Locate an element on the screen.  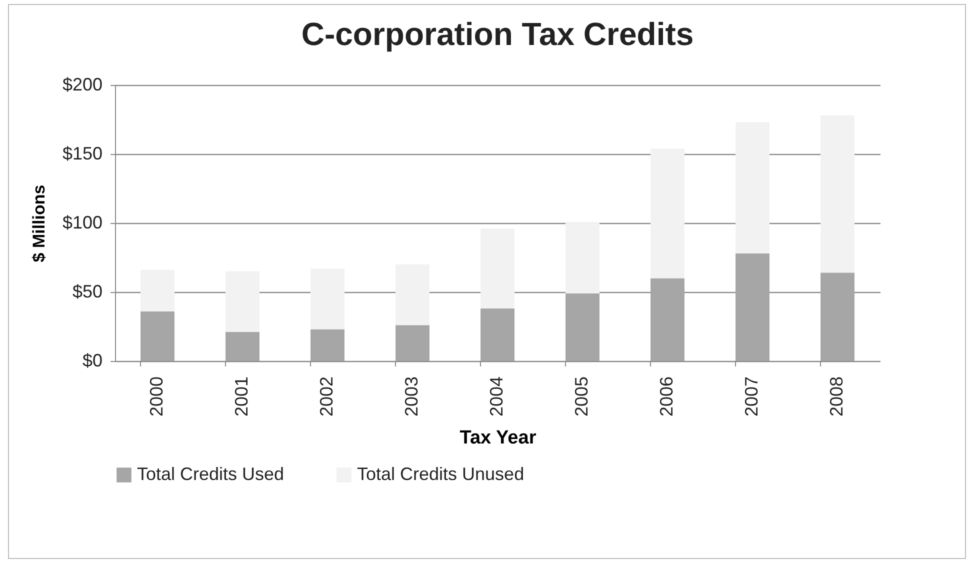
x-tick-label: 2006 is located at coordinates (666, 396).